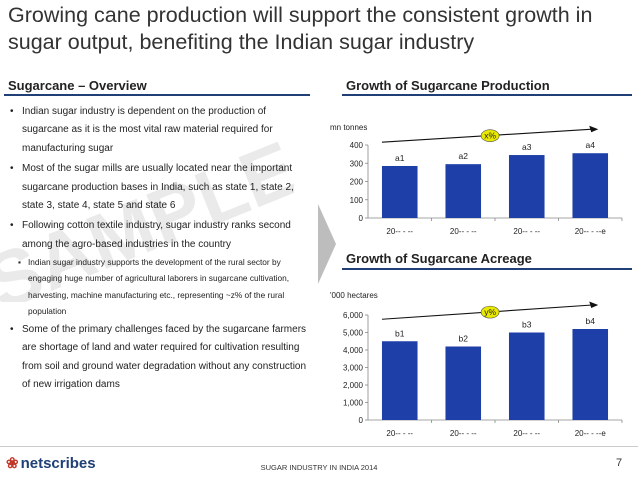  I want to click on cagr-label: x%, so click(490, 136).